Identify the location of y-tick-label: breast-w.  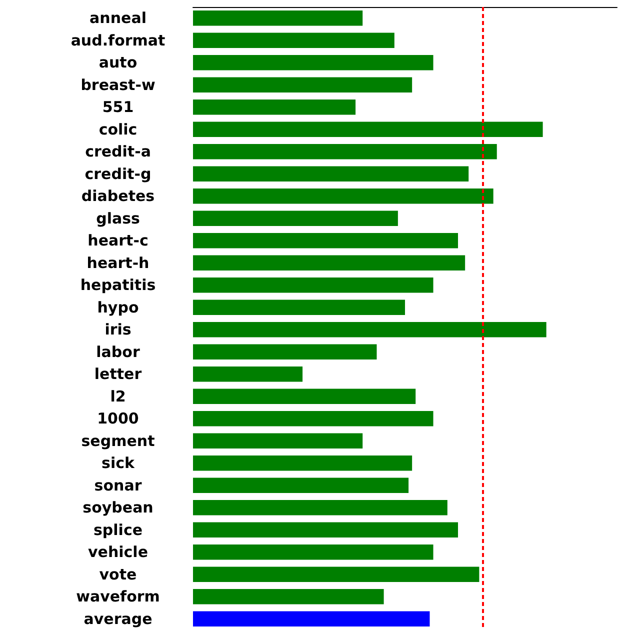
(118, 85).